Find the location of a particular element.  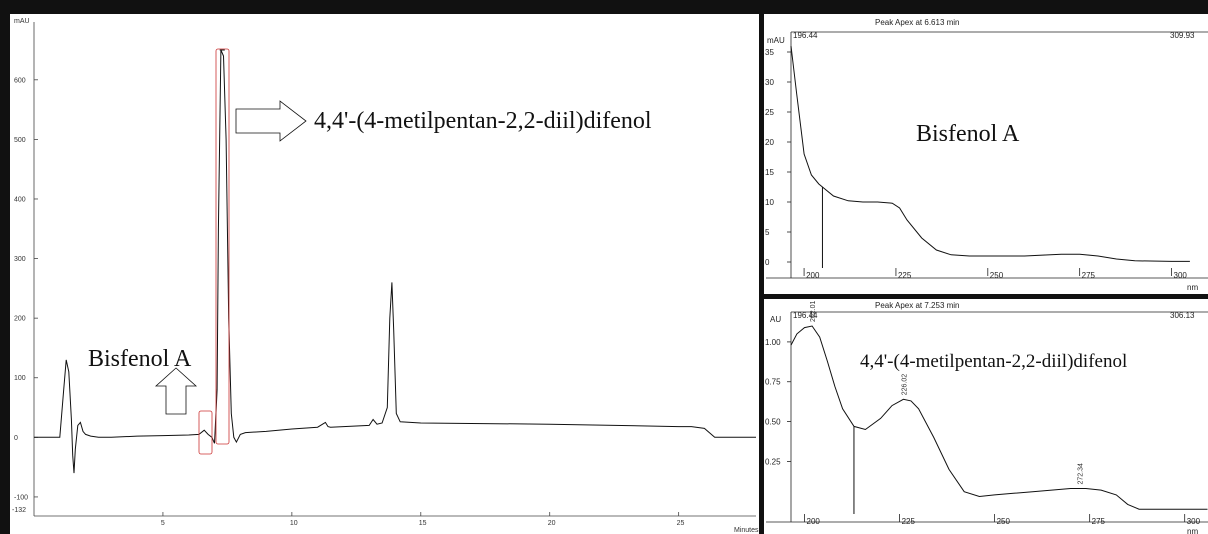

chrom-y-tick-label: -100 is located at coordinates (21, 497).